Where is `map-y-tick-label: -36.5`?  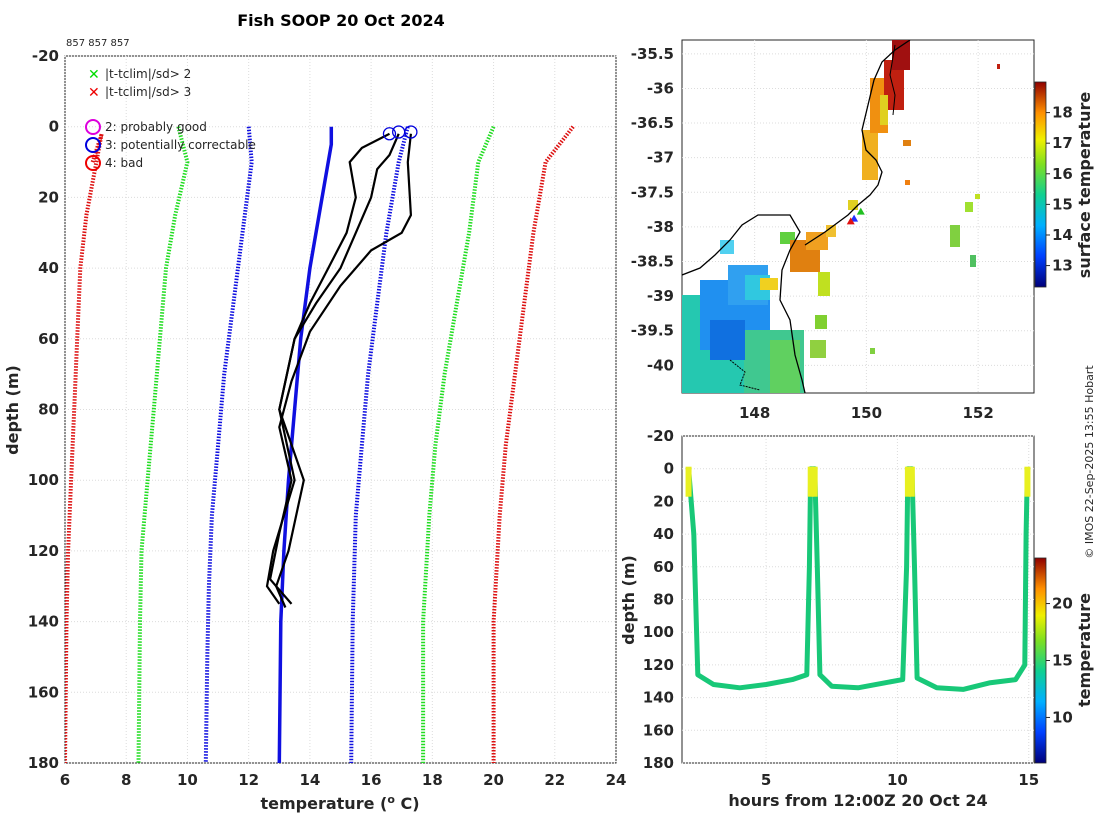 map-y-tick-label: -36.5 is located at coordinates (652, 123).